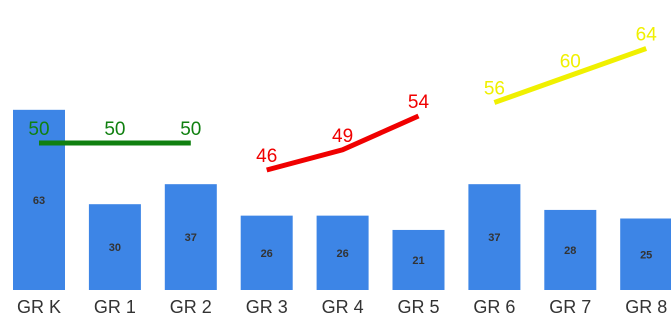 The width and height of the screenshot is (671, 320). Describe the element at coordinates (418, 307) in the screenshot. I see `x-tick-label: GR 5` at that location.